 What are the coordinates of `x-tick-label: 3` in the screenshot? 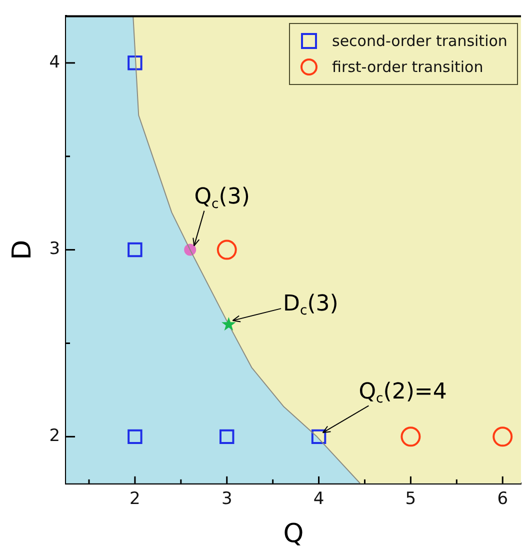 It's located at (226, 499).